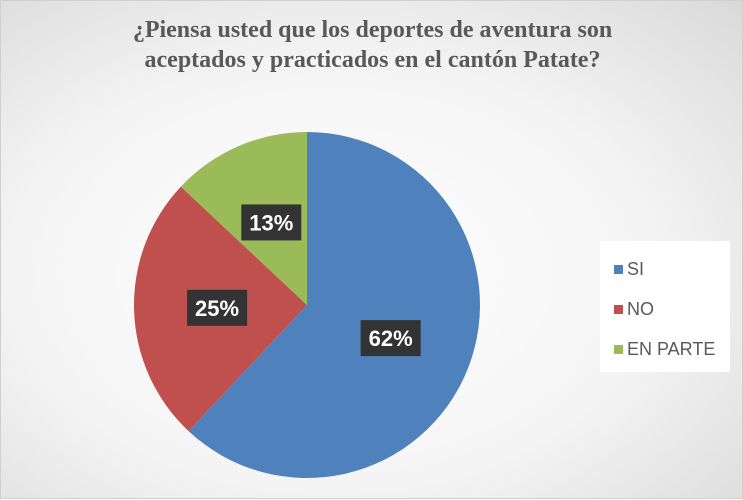  I want to click on data-label-no: 25%, so click(217, 307).